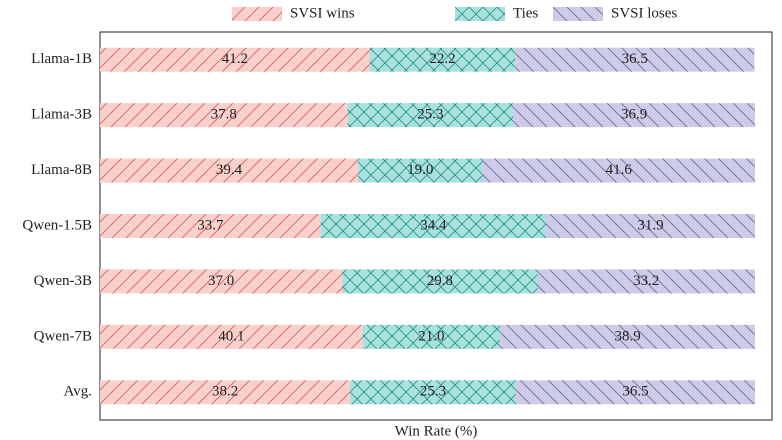 The height and width of the screenshot is (440, 782). What do you see at coordinates (63, 281) in the screenshot?
I see `y-tick-label: Qwen-3B` at bounding box center [63, 281].